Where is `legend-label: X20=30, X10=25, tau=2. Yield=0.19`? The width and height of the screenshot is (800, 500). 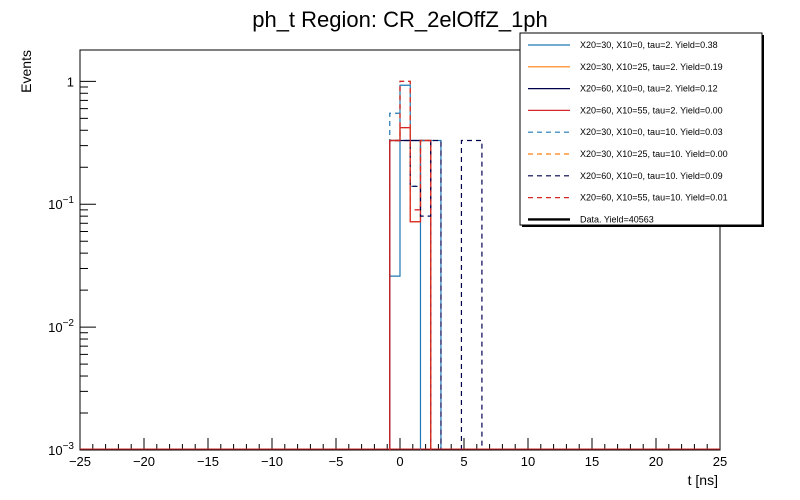 legend-label: X20=30, X10=25, tau=2. Yield=0.19 is located at coordinates (651, 67).